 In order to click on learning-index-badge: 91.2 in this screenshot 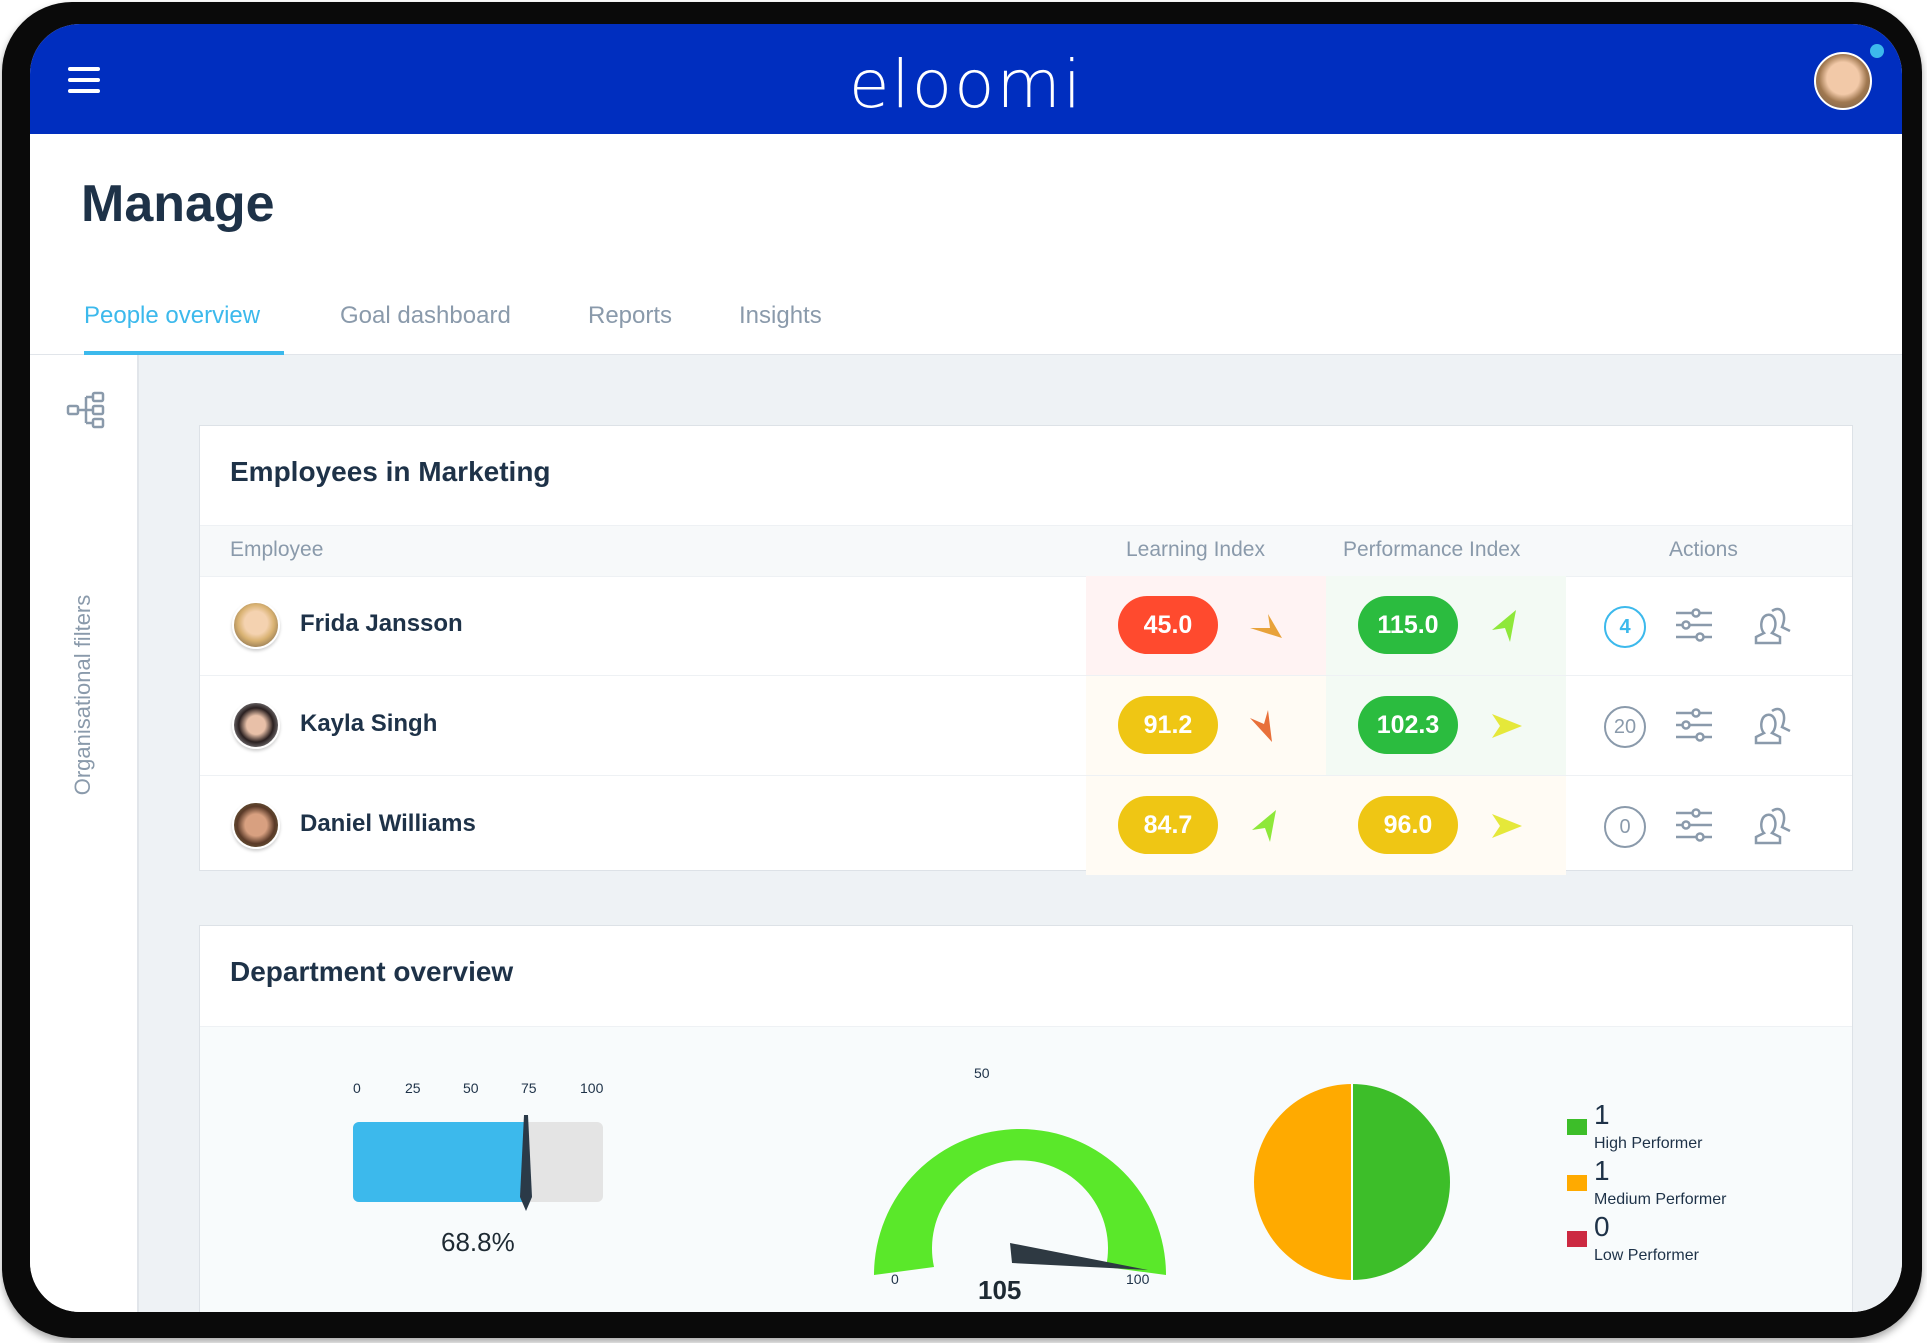, I will do `click(1168, 725)`.